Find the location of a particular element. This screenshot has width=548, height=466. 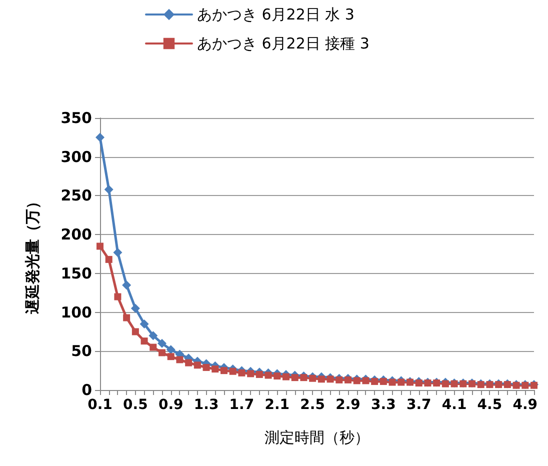

x-axis-title: 測定時間（秒） is located at coordinates (317, 437).